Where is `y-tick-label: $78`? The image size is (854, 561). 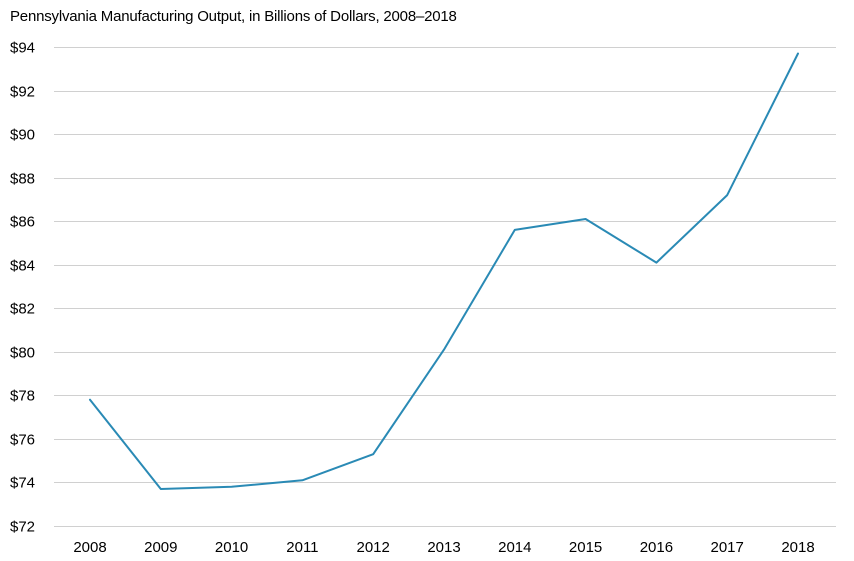
y-tick-label: $78 is located at coordinates (22, 396).